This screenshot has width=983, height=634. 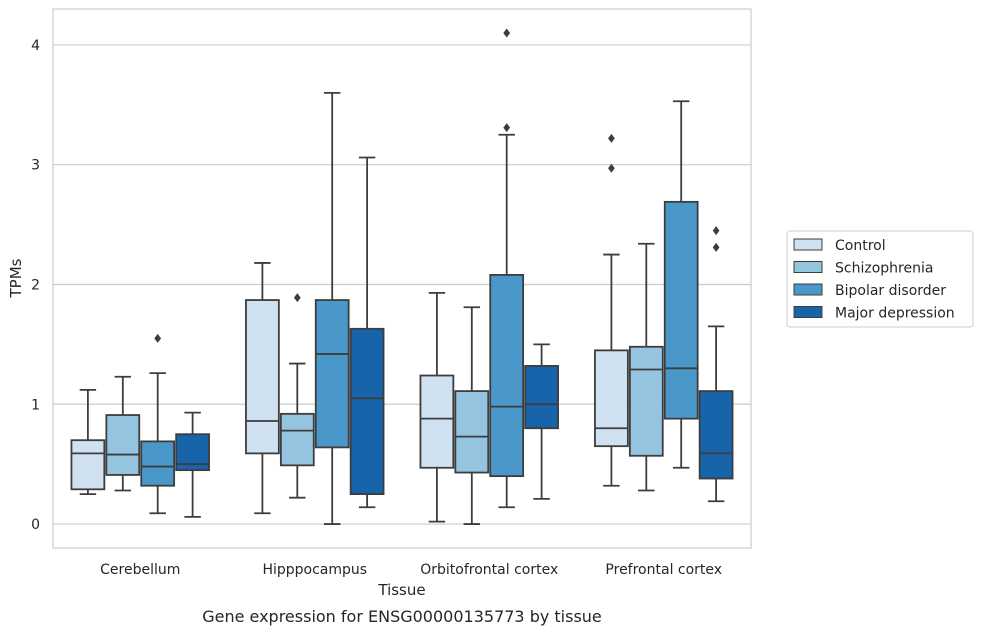 What do you see at coordinates (35, 405) in the screenshot?
I see `y-tick-label: 1` at bounding box center [35, 405].